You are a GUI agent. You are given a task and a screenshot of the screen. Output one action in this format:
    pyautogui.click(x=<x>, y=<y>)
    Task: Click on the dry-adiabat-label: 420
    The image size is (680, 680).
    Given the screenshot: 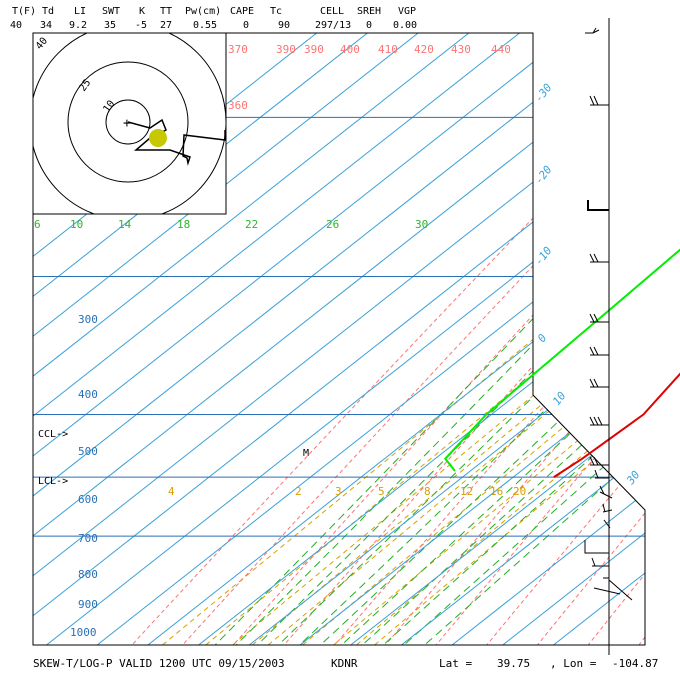 What is the action you would take?
    pyautogui.click(x=424, y=49)
    